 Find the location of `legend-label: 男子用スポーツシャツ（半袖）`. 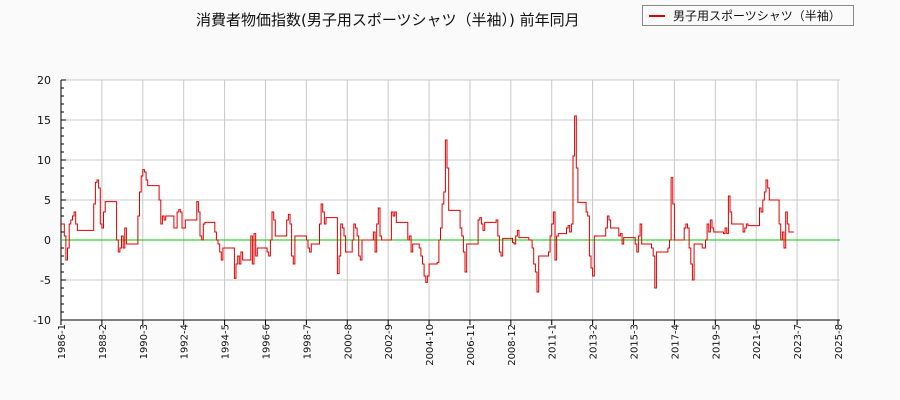

legend-label: 男子用スポーツシャツ（半袖） is located at coordinates (757, 16).